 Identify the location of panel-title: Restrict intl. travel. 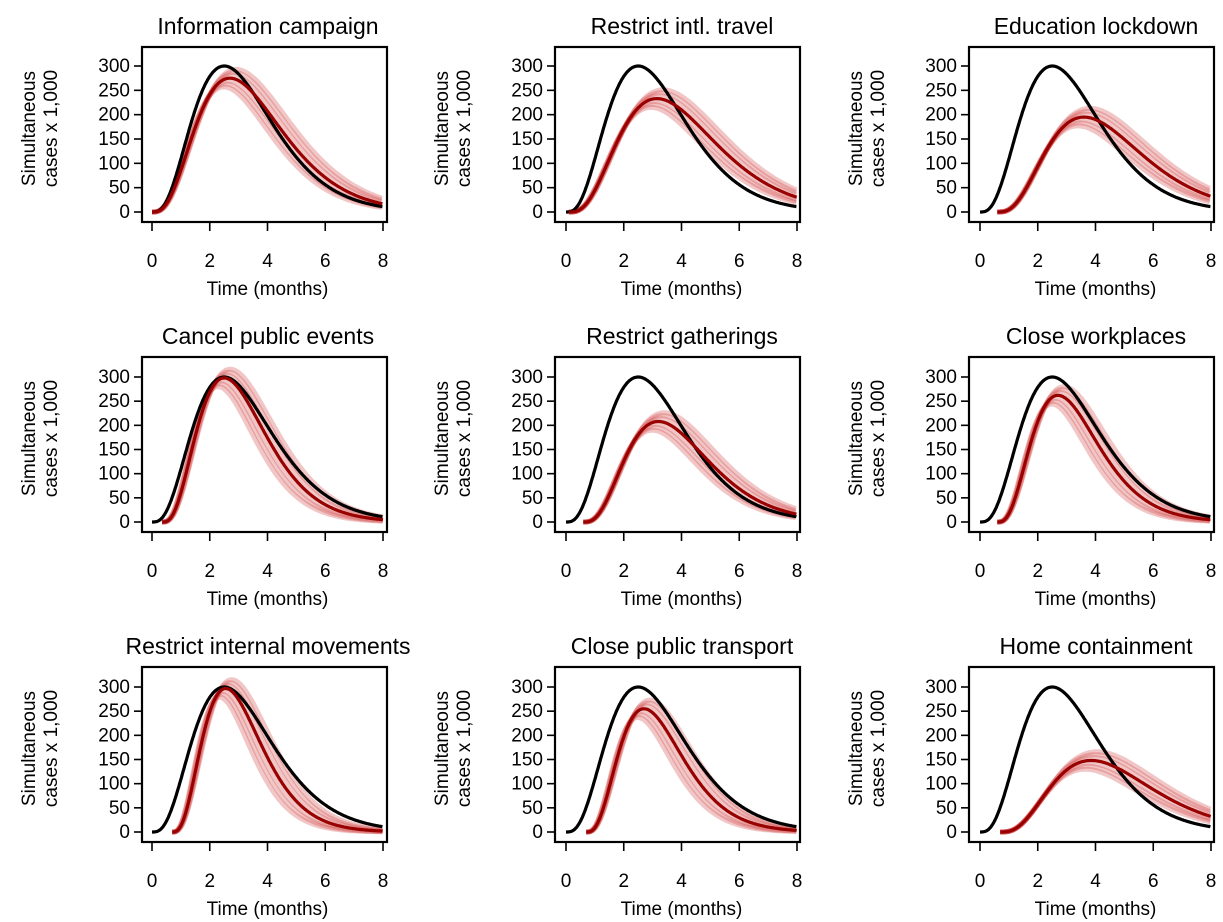
(682, 26).